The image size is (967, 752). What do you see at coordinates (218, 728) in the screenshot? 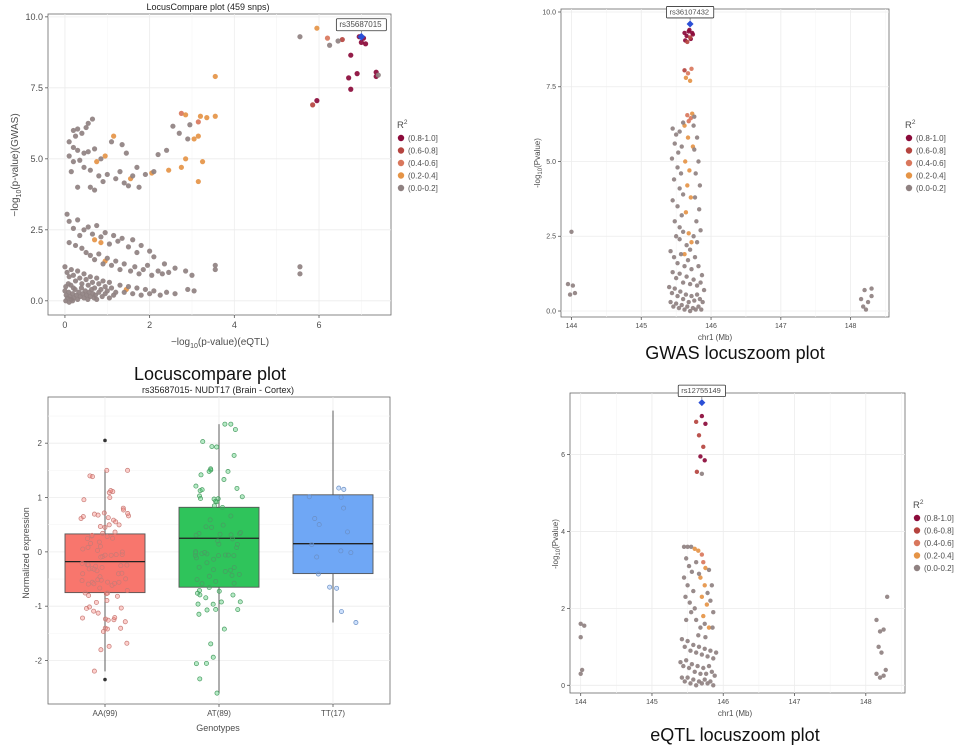
I see `boxplot-xlabel: Genotypes` at bounding box center [218, 728].